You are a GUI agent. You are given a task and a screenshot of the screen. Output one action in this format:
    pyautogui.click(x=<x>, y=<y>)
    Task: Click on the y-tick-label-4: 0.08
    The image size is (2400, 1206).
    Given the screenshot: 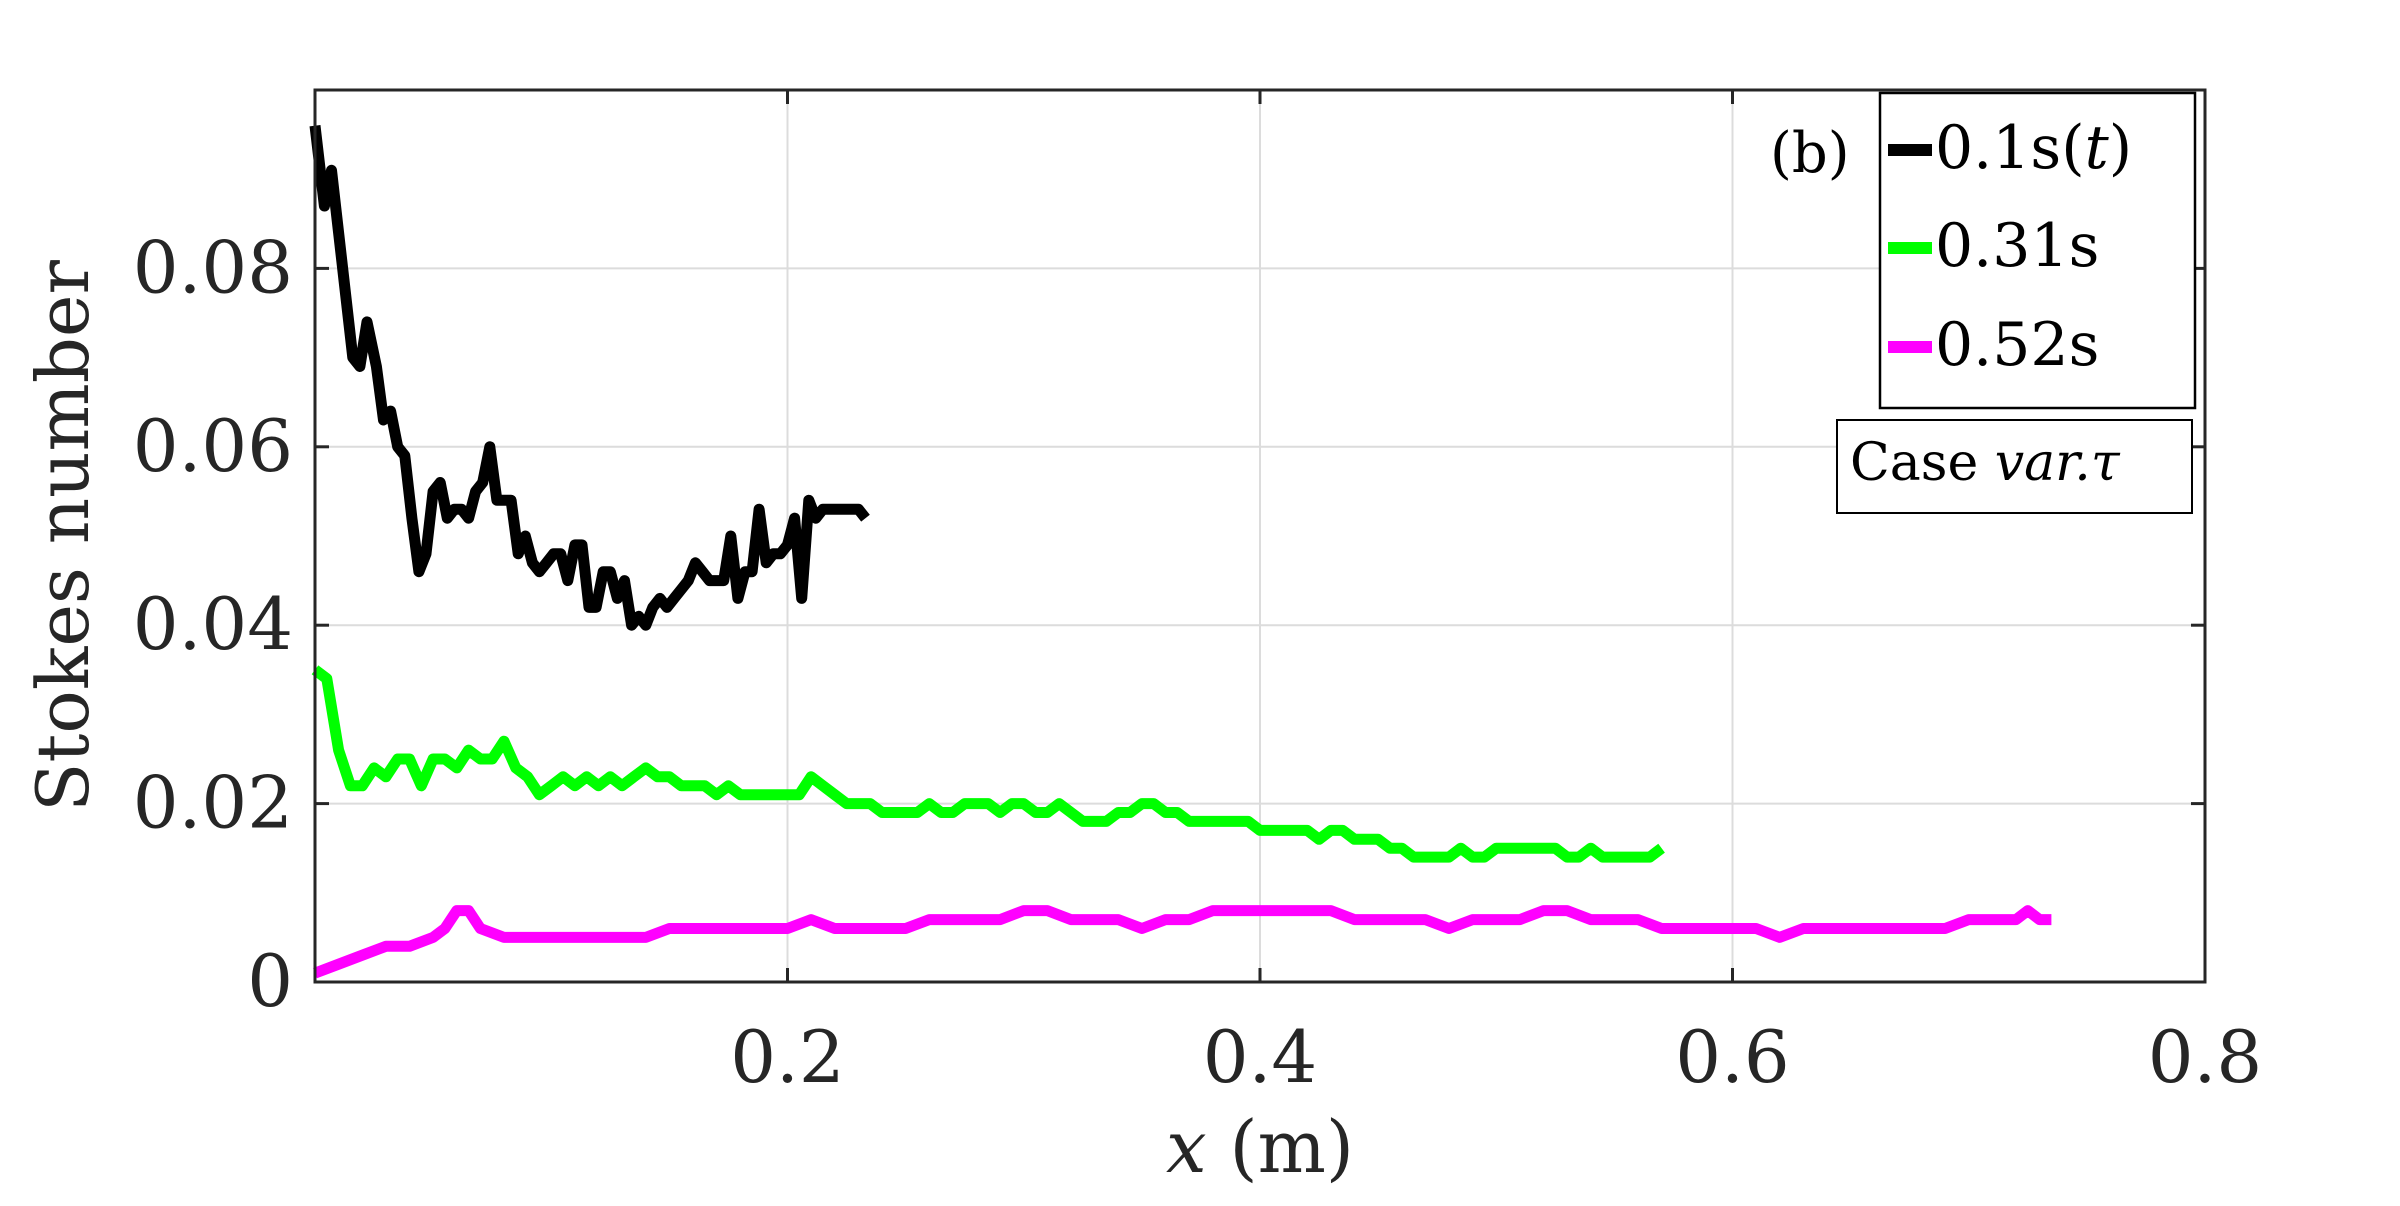 What is the action you would take?
    pyautogui.click(x=213, y=267)
    